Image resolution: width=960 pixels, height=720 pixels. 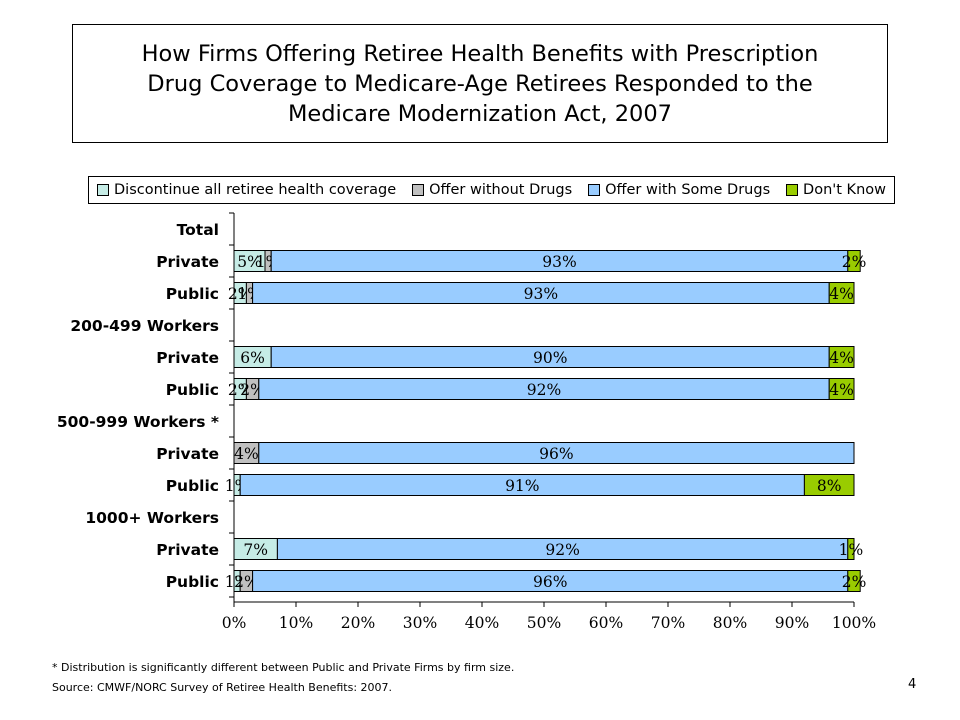 I want to click on bar-1000-workers-private-don-t-know, so click(x=851, y=549).